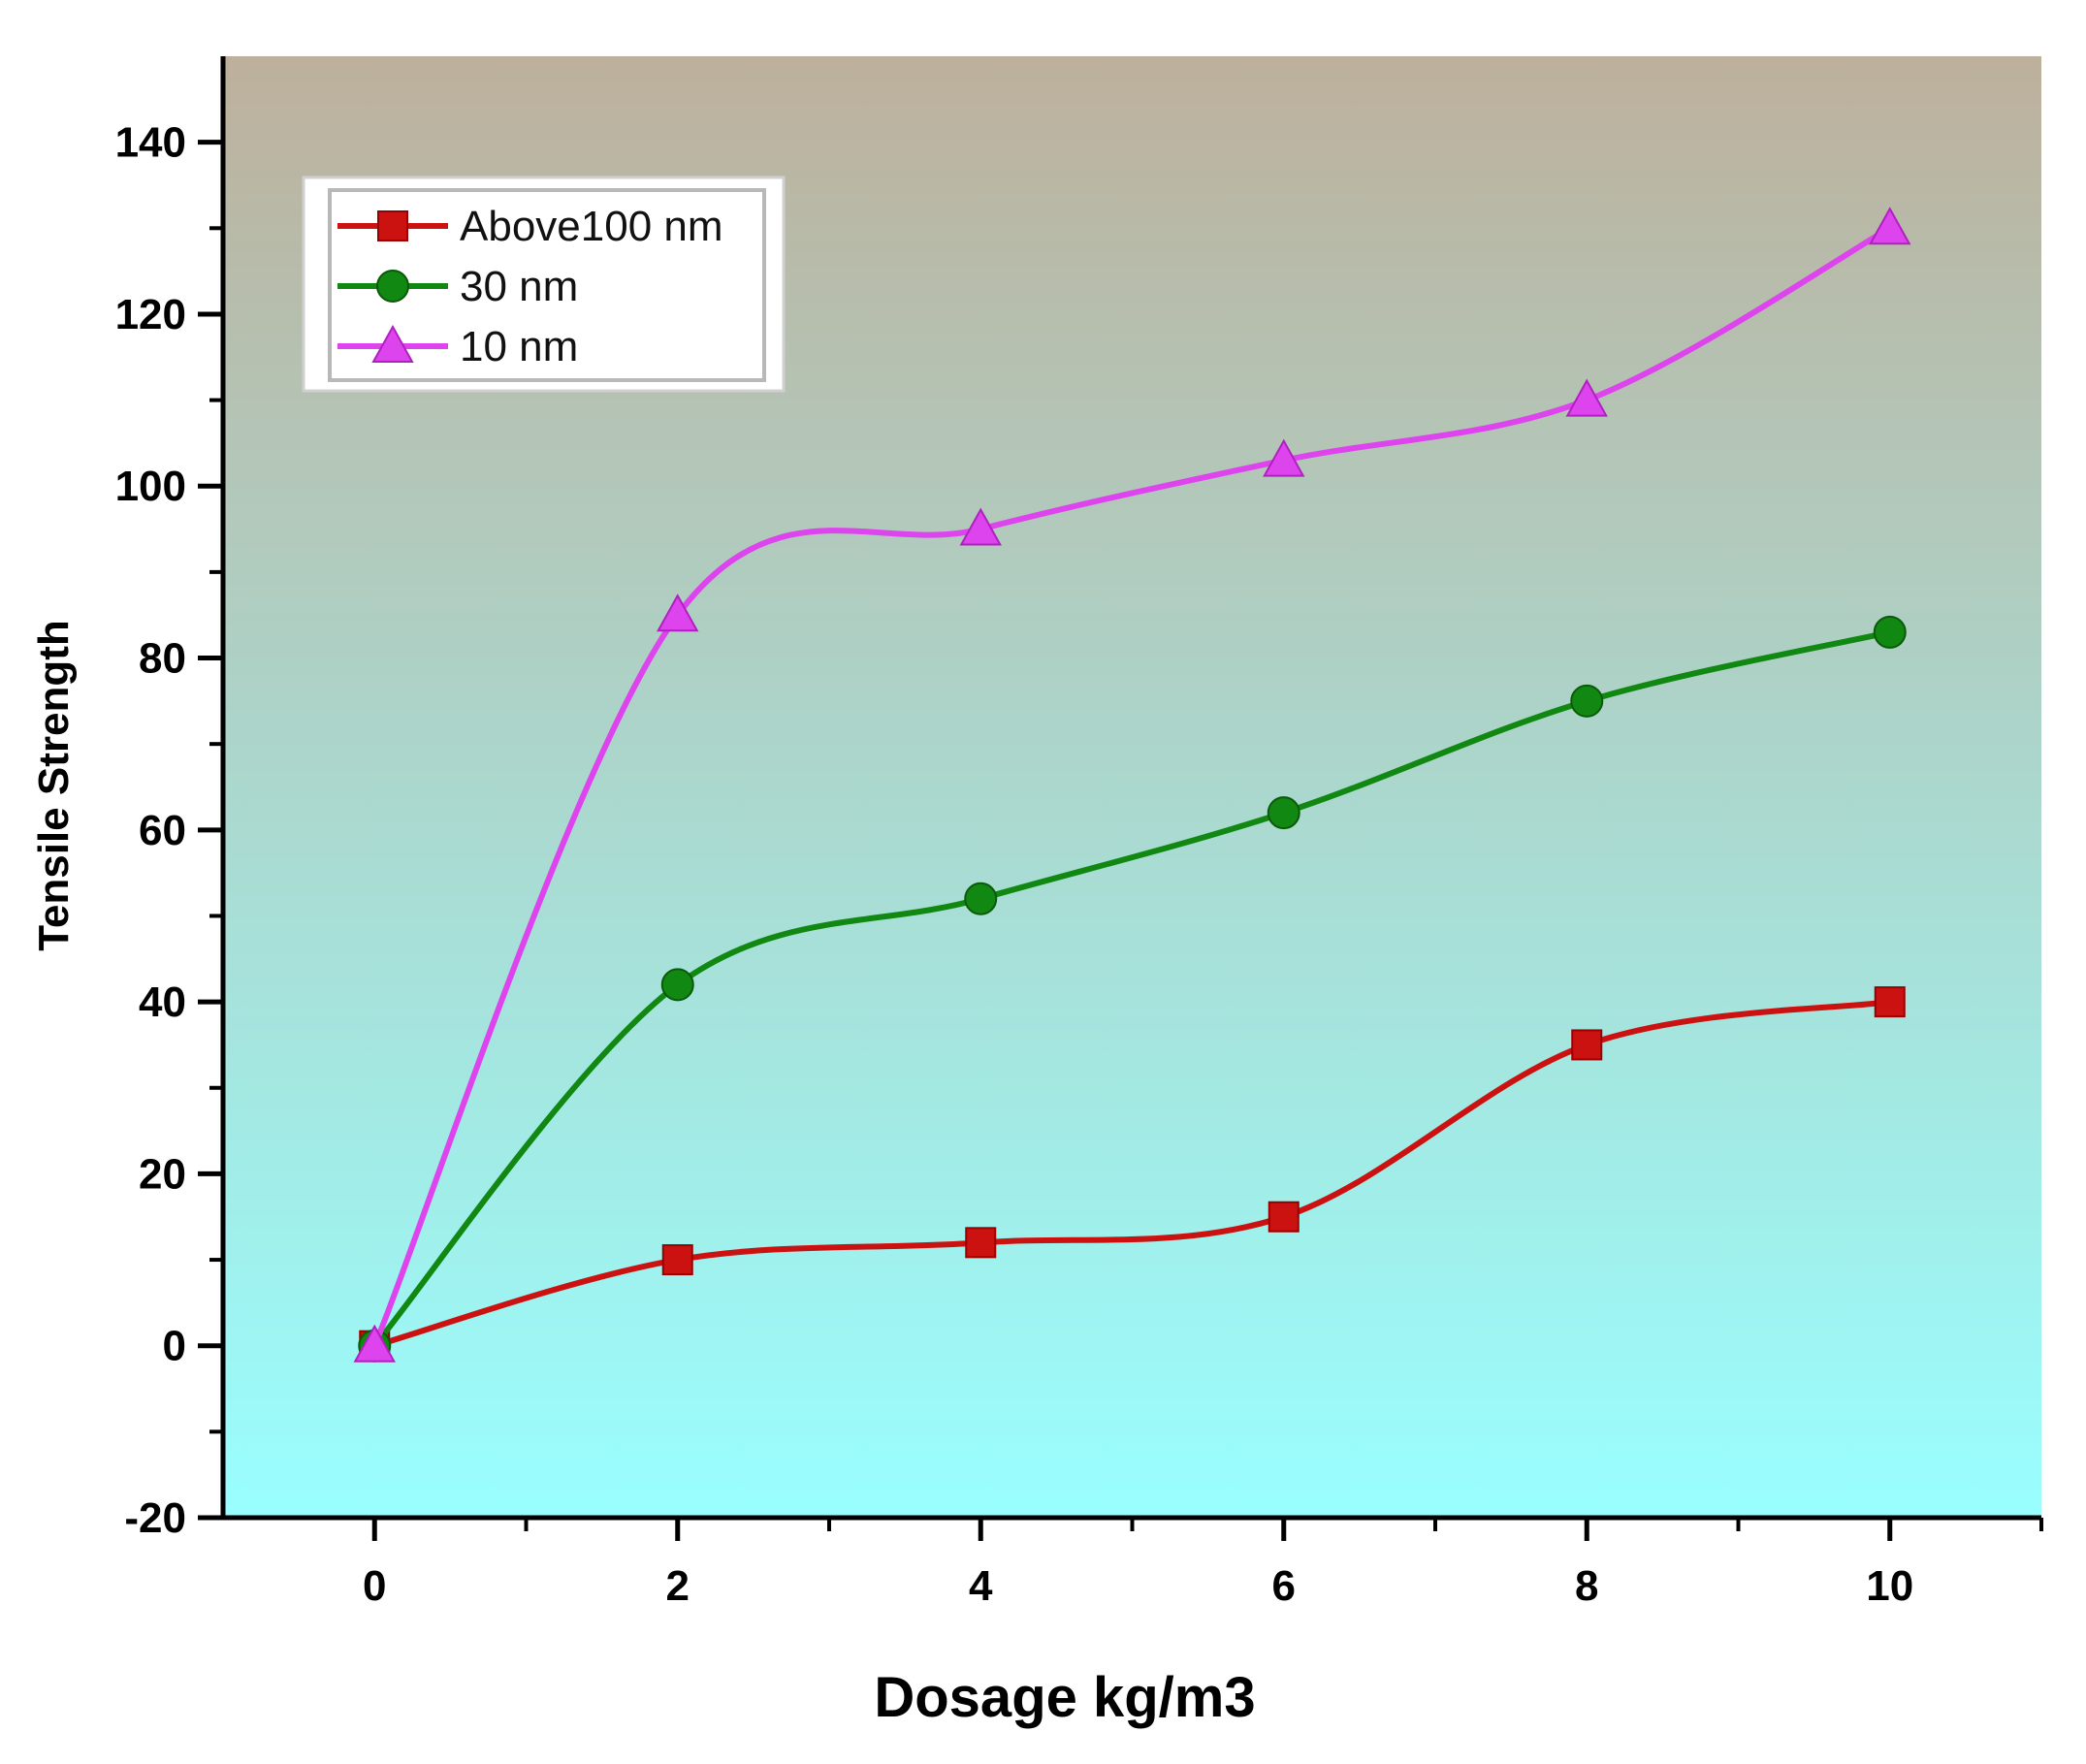 The image size is (2086, 1764). What do you see at coordinates (162, 1174) in the screenshot?
I see `y-tick-label: 20` at bounding box center [162, 1174].